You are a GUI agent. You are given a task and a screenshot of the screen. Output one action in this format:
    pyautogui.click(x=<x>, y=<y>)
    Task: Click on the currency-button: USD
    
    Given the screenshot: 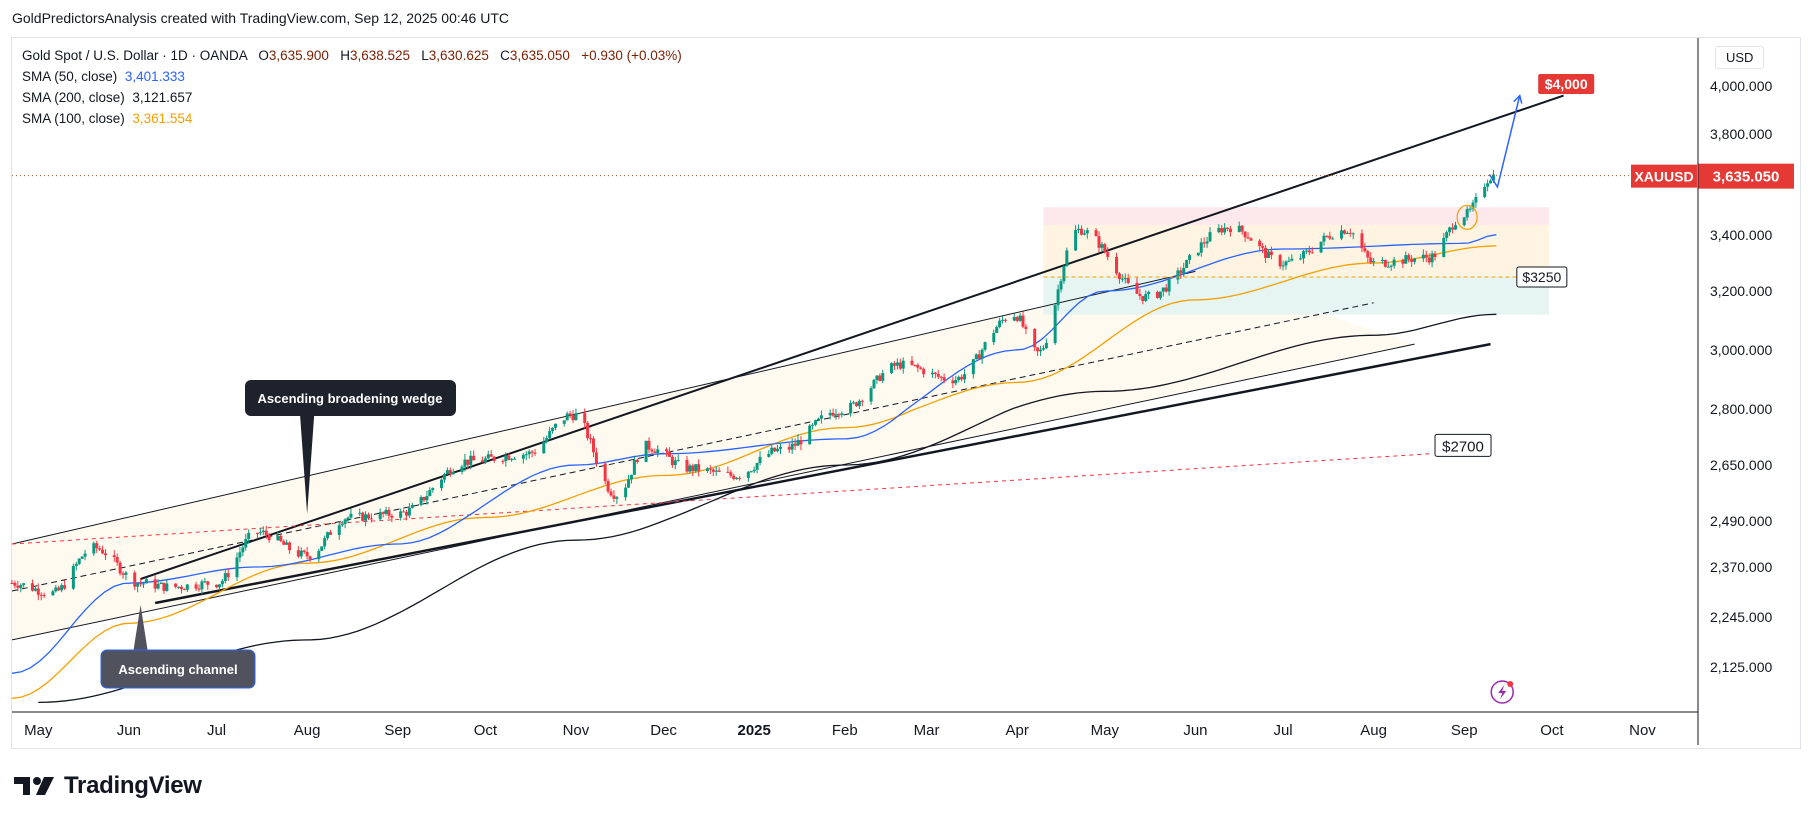 What is the action you would take?
    pyautogui.click(x=1740, y=57)
    